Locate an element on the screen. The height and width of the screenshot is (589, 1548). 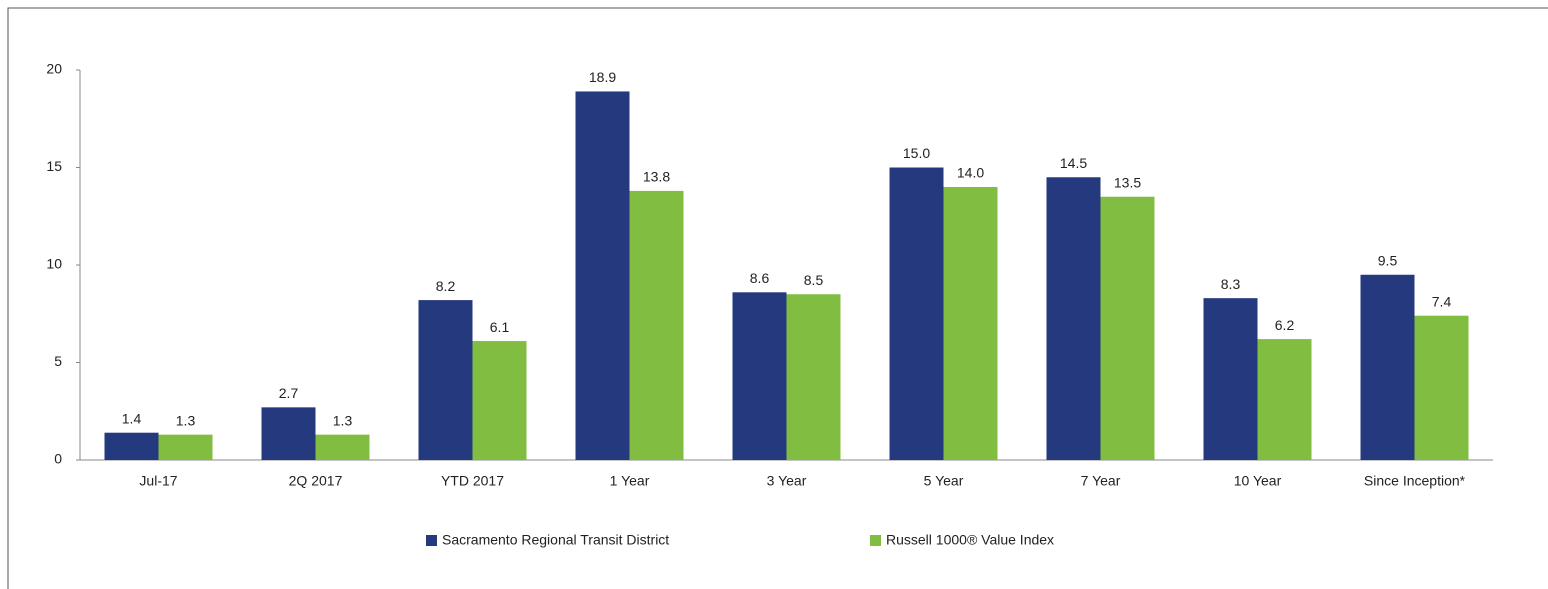
value-label: 6.1 is located at coordinates (500, 327).